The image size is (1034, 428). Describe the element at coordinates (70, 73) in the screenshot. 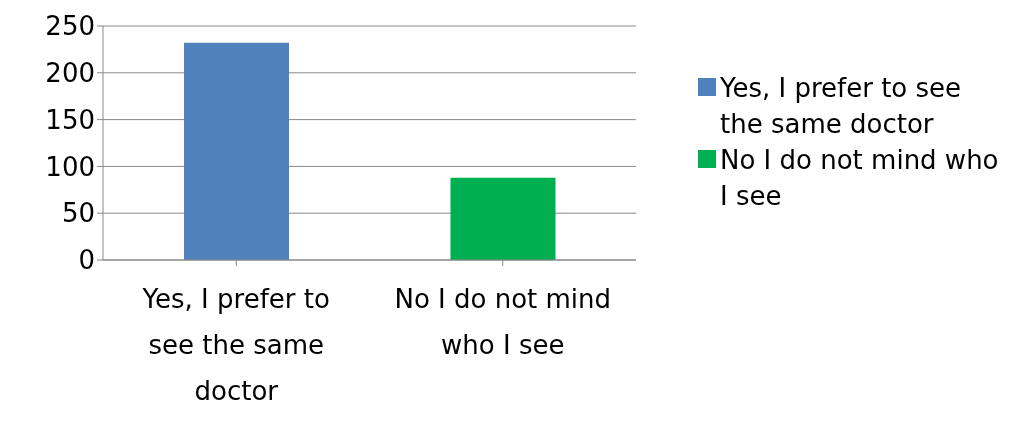

I see `y-tick-label: 200` at that location.